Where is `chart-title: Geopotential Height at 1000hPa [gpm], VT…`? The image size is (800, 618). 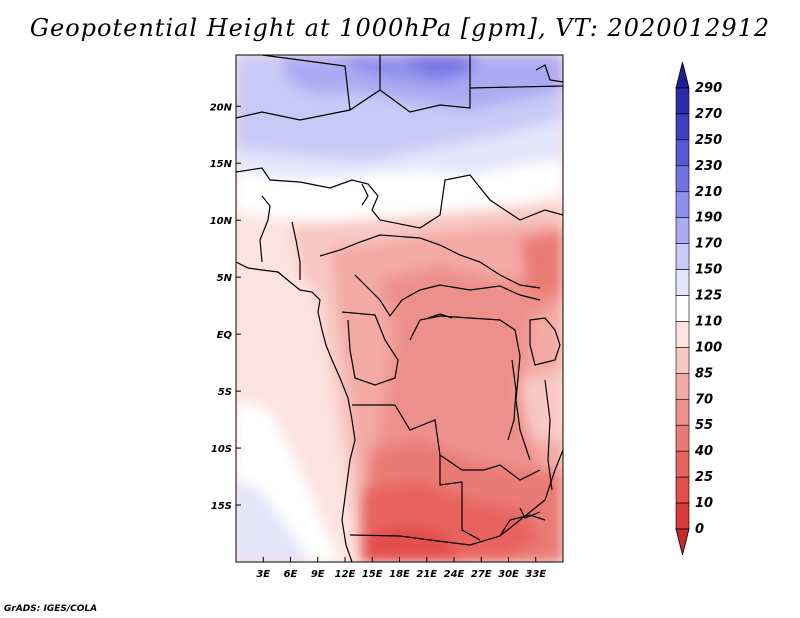 chart-title: Geopotential Height at 1000hPa [gpm], VT… is located at coordinates (400, 28).